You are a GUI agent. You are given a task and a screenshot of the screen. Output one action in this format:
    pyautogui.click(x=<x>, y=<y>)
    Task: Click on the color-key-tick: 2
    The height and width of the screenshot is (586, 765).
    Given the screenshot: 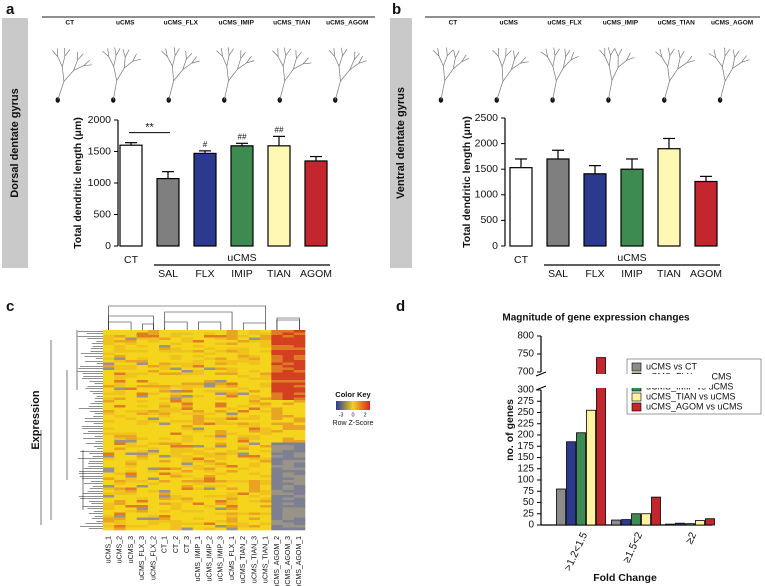 What is the action you would take?
    pyautogui.click(x=364, y=415)
    